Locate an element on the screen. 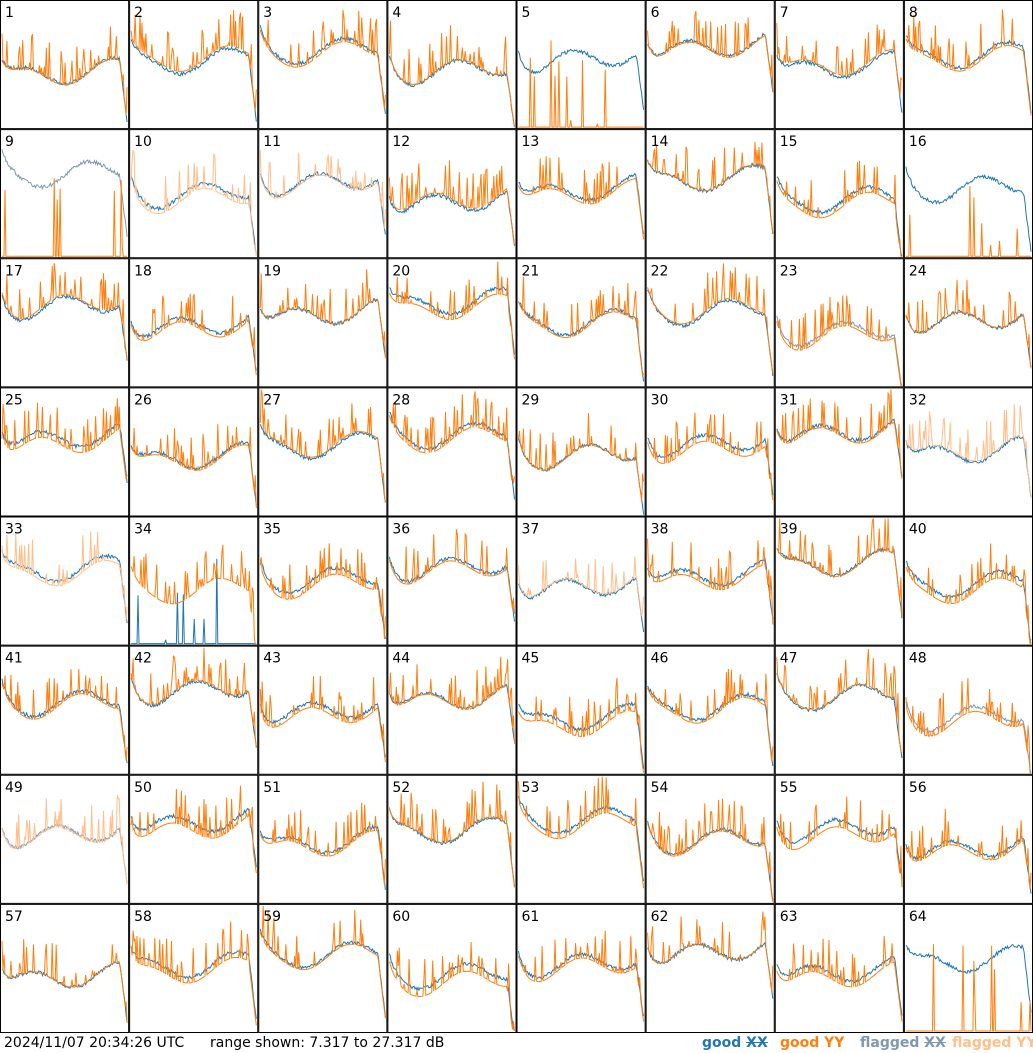 The width and height of the screenshot is (1033, 1053). panel-20: 20 is located at coordinates (452, 323).